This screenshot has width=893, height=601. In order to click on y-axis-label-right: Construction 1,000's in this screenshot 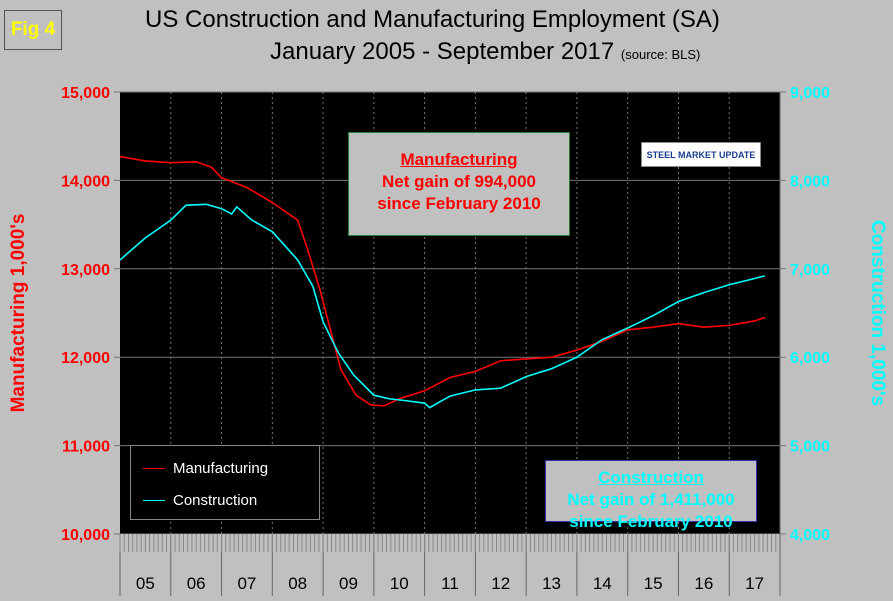, I will do `click(877, 313)`.